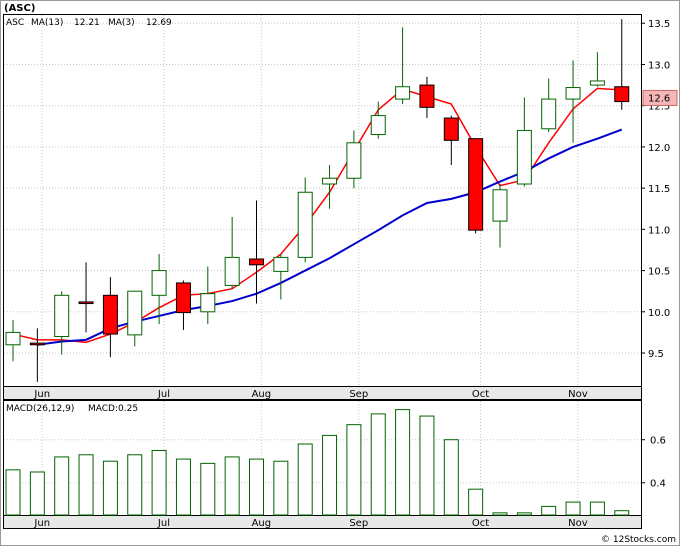 Image resolution: width=680 pixels, height=546 pixels. Describe the element at coordinates (659, 313) in the screenshot. I see `price-ytick-label: 10.0` at that location.